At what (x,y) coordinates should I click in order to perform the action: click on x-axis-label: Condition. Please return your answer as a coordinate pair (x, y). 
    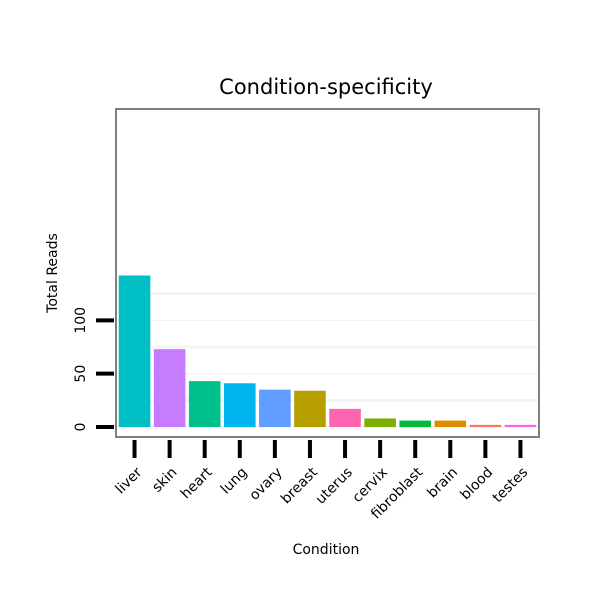
    Looking at the image, I should click on (326, 550).